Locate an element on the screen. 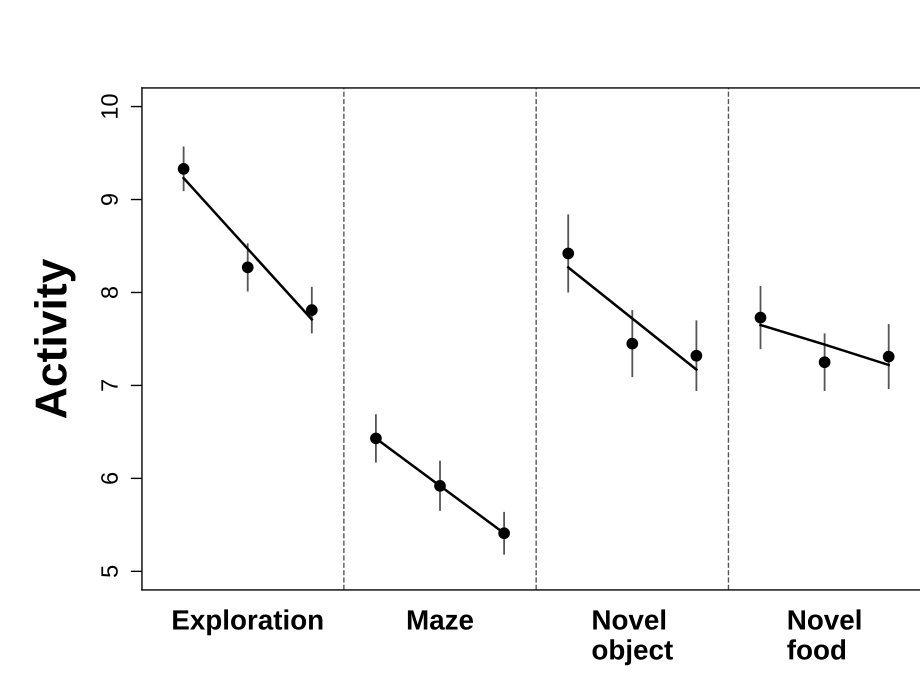 The image size is (920, 682). y-tick-label: 7 is located at coordinates (109, 385).